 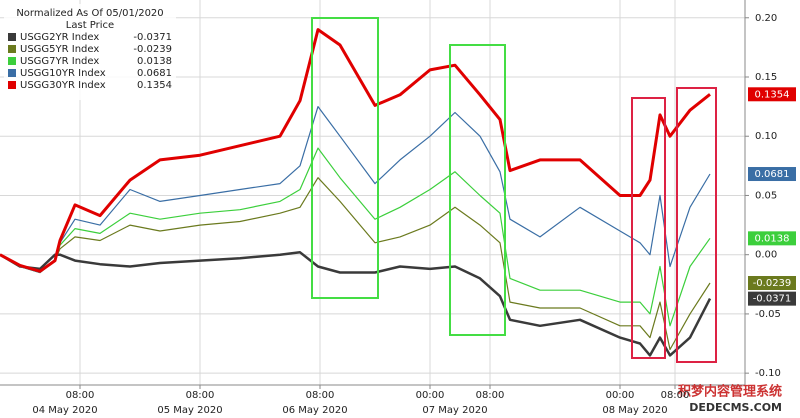 I want to click on legend-label: USGG30YR Index, so click(x=63, y=85).